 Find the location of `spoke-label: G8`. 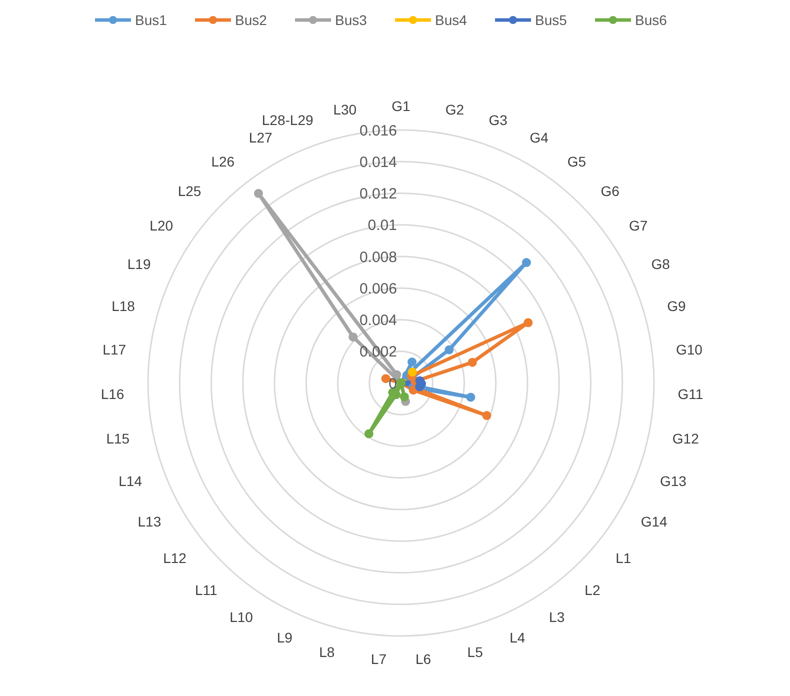

spoke-label: G8 is located at coordinates (660, 264).